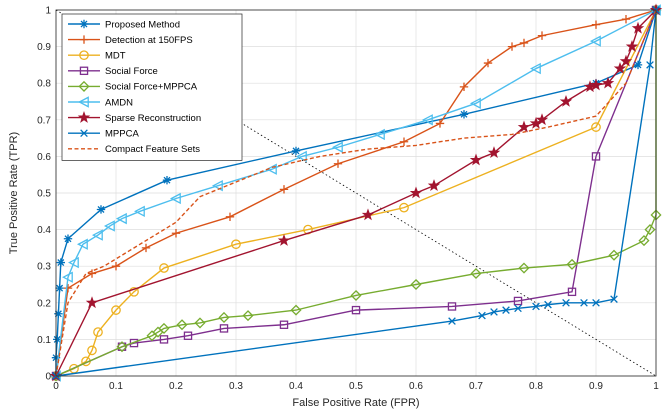  I want to click on y-tick-label: 0.4, so click(44, 230).